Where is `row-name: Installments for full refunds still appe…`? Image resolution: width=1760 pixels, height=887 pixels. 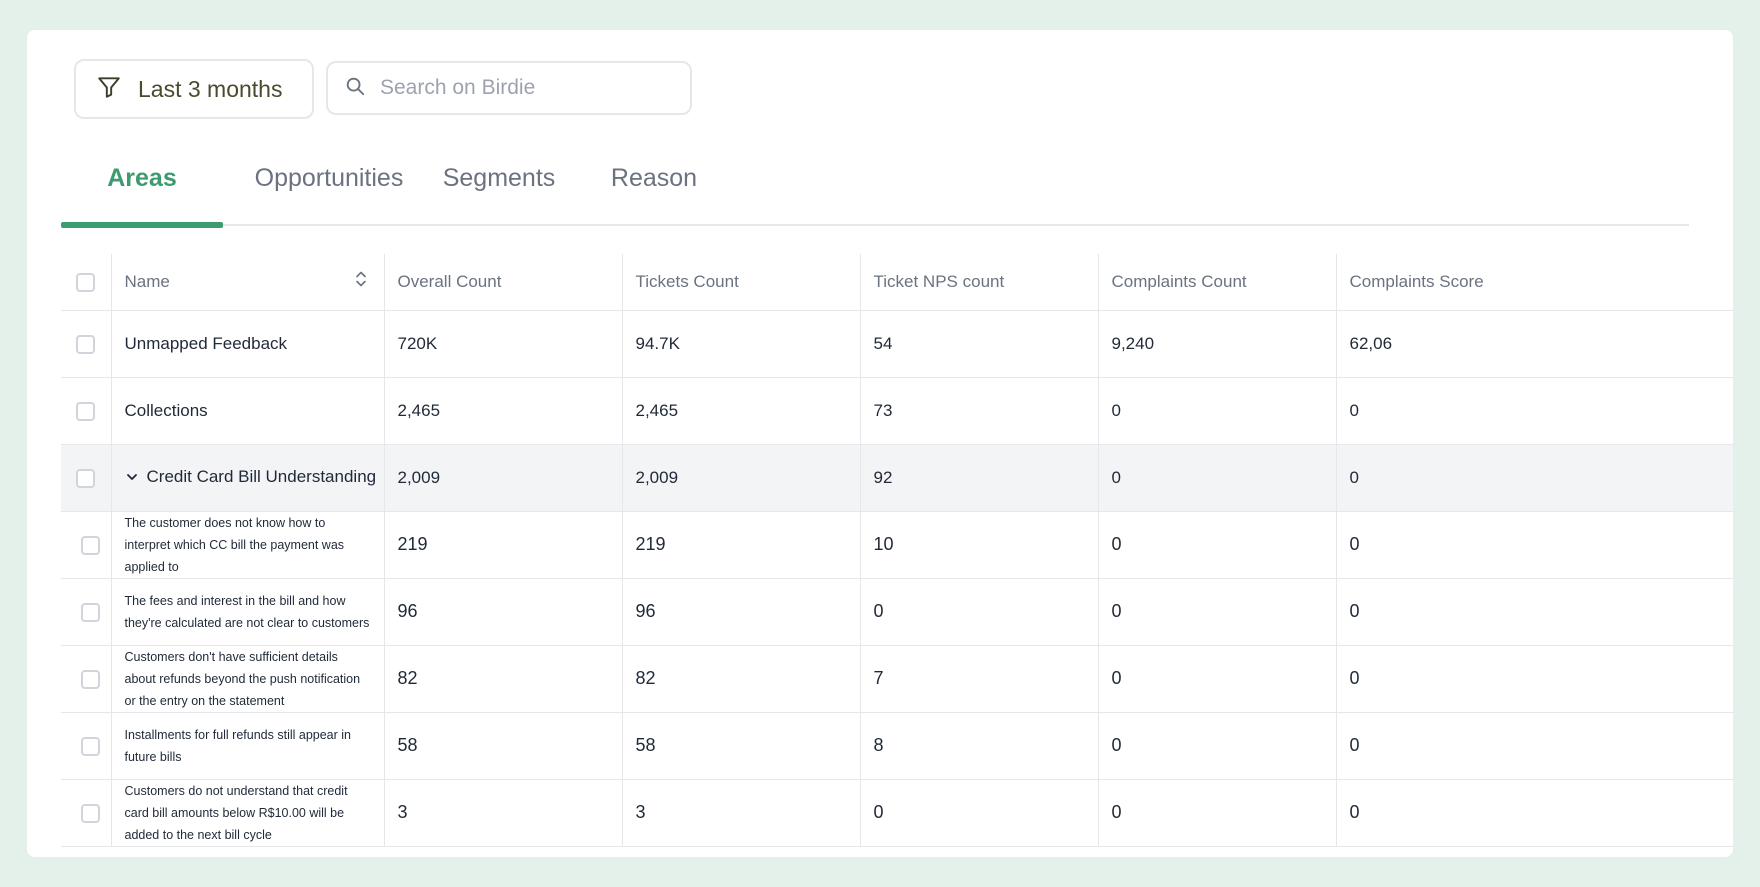
row-name: Installments for full refunds still appe… is located at coordinates (248, 746).